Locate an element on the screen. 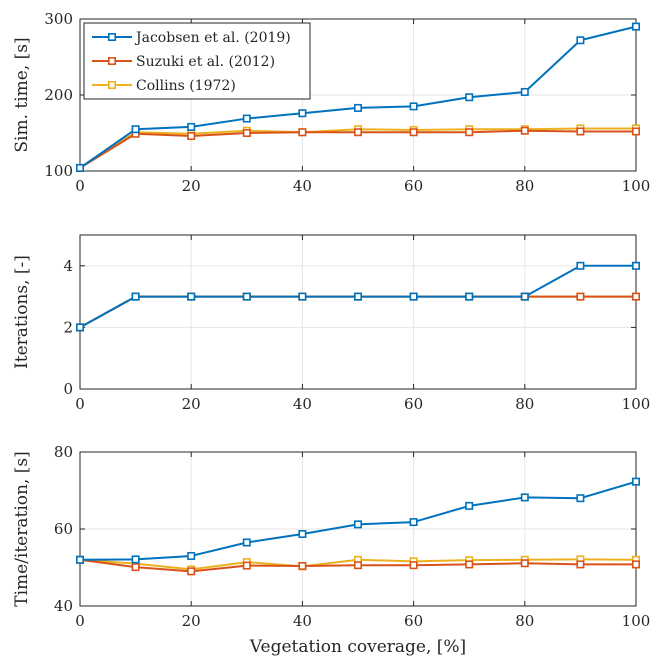 This screenshot has width=660, height=671. y-tick-label: 0 is located at coordinates (68, 389).